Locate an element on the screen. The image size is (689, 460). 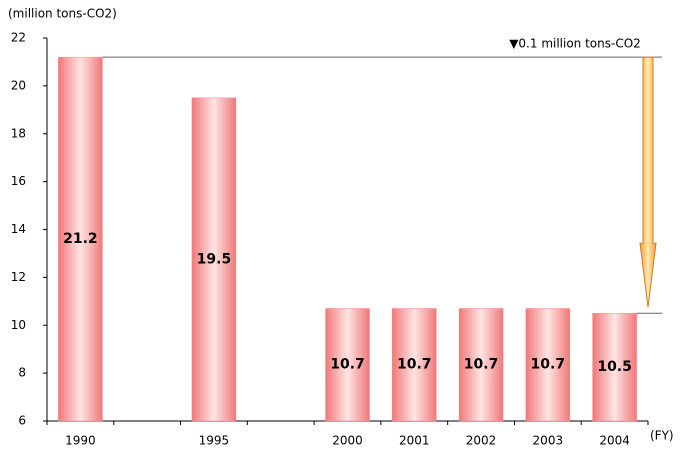
value-label: 10.5 is located at coordinates (614, 367).